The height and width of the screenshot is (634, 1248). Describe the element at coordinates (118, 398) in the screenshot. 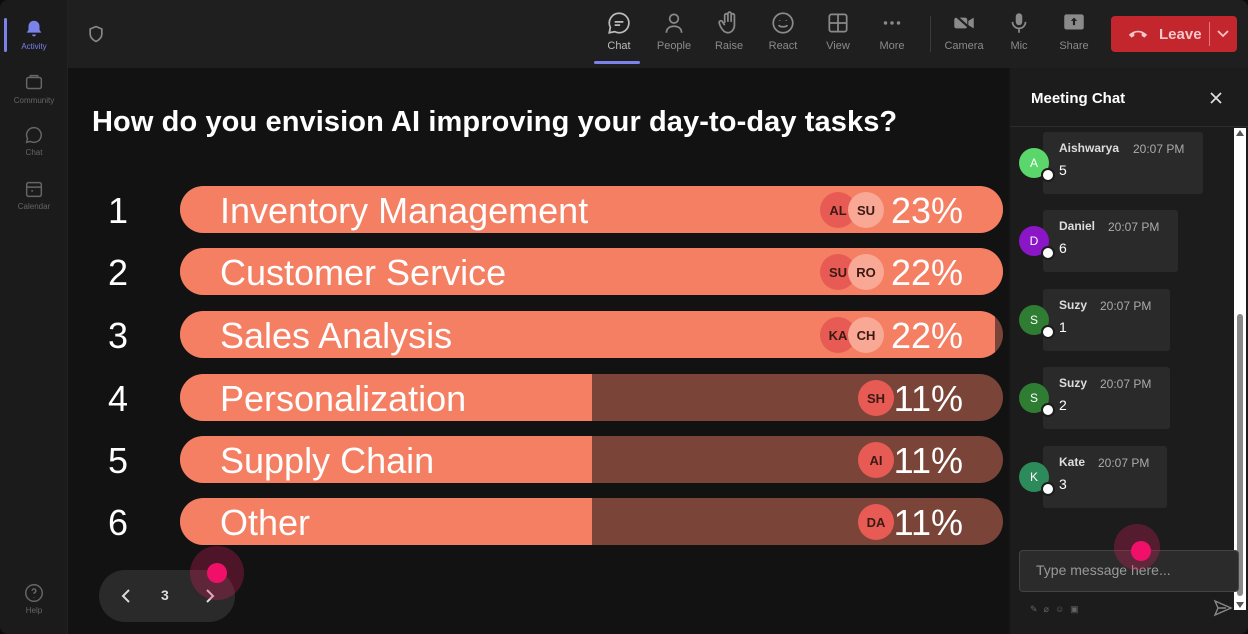

I see `option-rank: 4` at that location.